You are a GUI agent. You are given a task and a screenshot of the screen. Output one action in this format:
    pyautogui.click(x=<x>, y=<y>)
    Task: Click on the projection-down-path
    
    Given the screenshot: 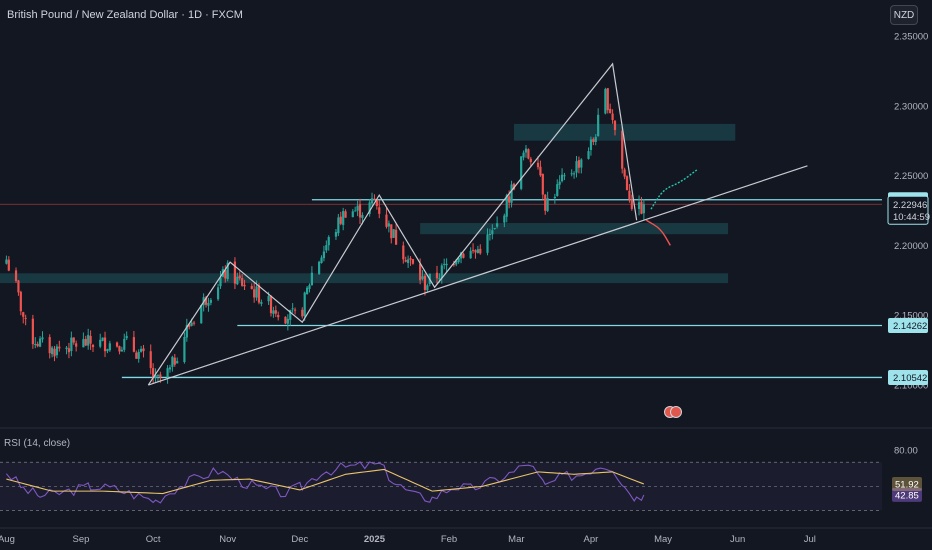 What is the action you would take?
    pyautogui.click(x=658, y=232)
    